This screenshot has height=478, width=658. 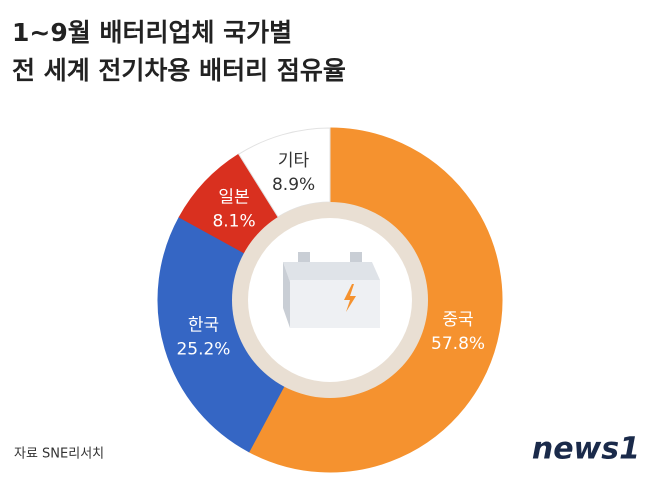 I want to click on logo: news1, so click(x=586, y=449).